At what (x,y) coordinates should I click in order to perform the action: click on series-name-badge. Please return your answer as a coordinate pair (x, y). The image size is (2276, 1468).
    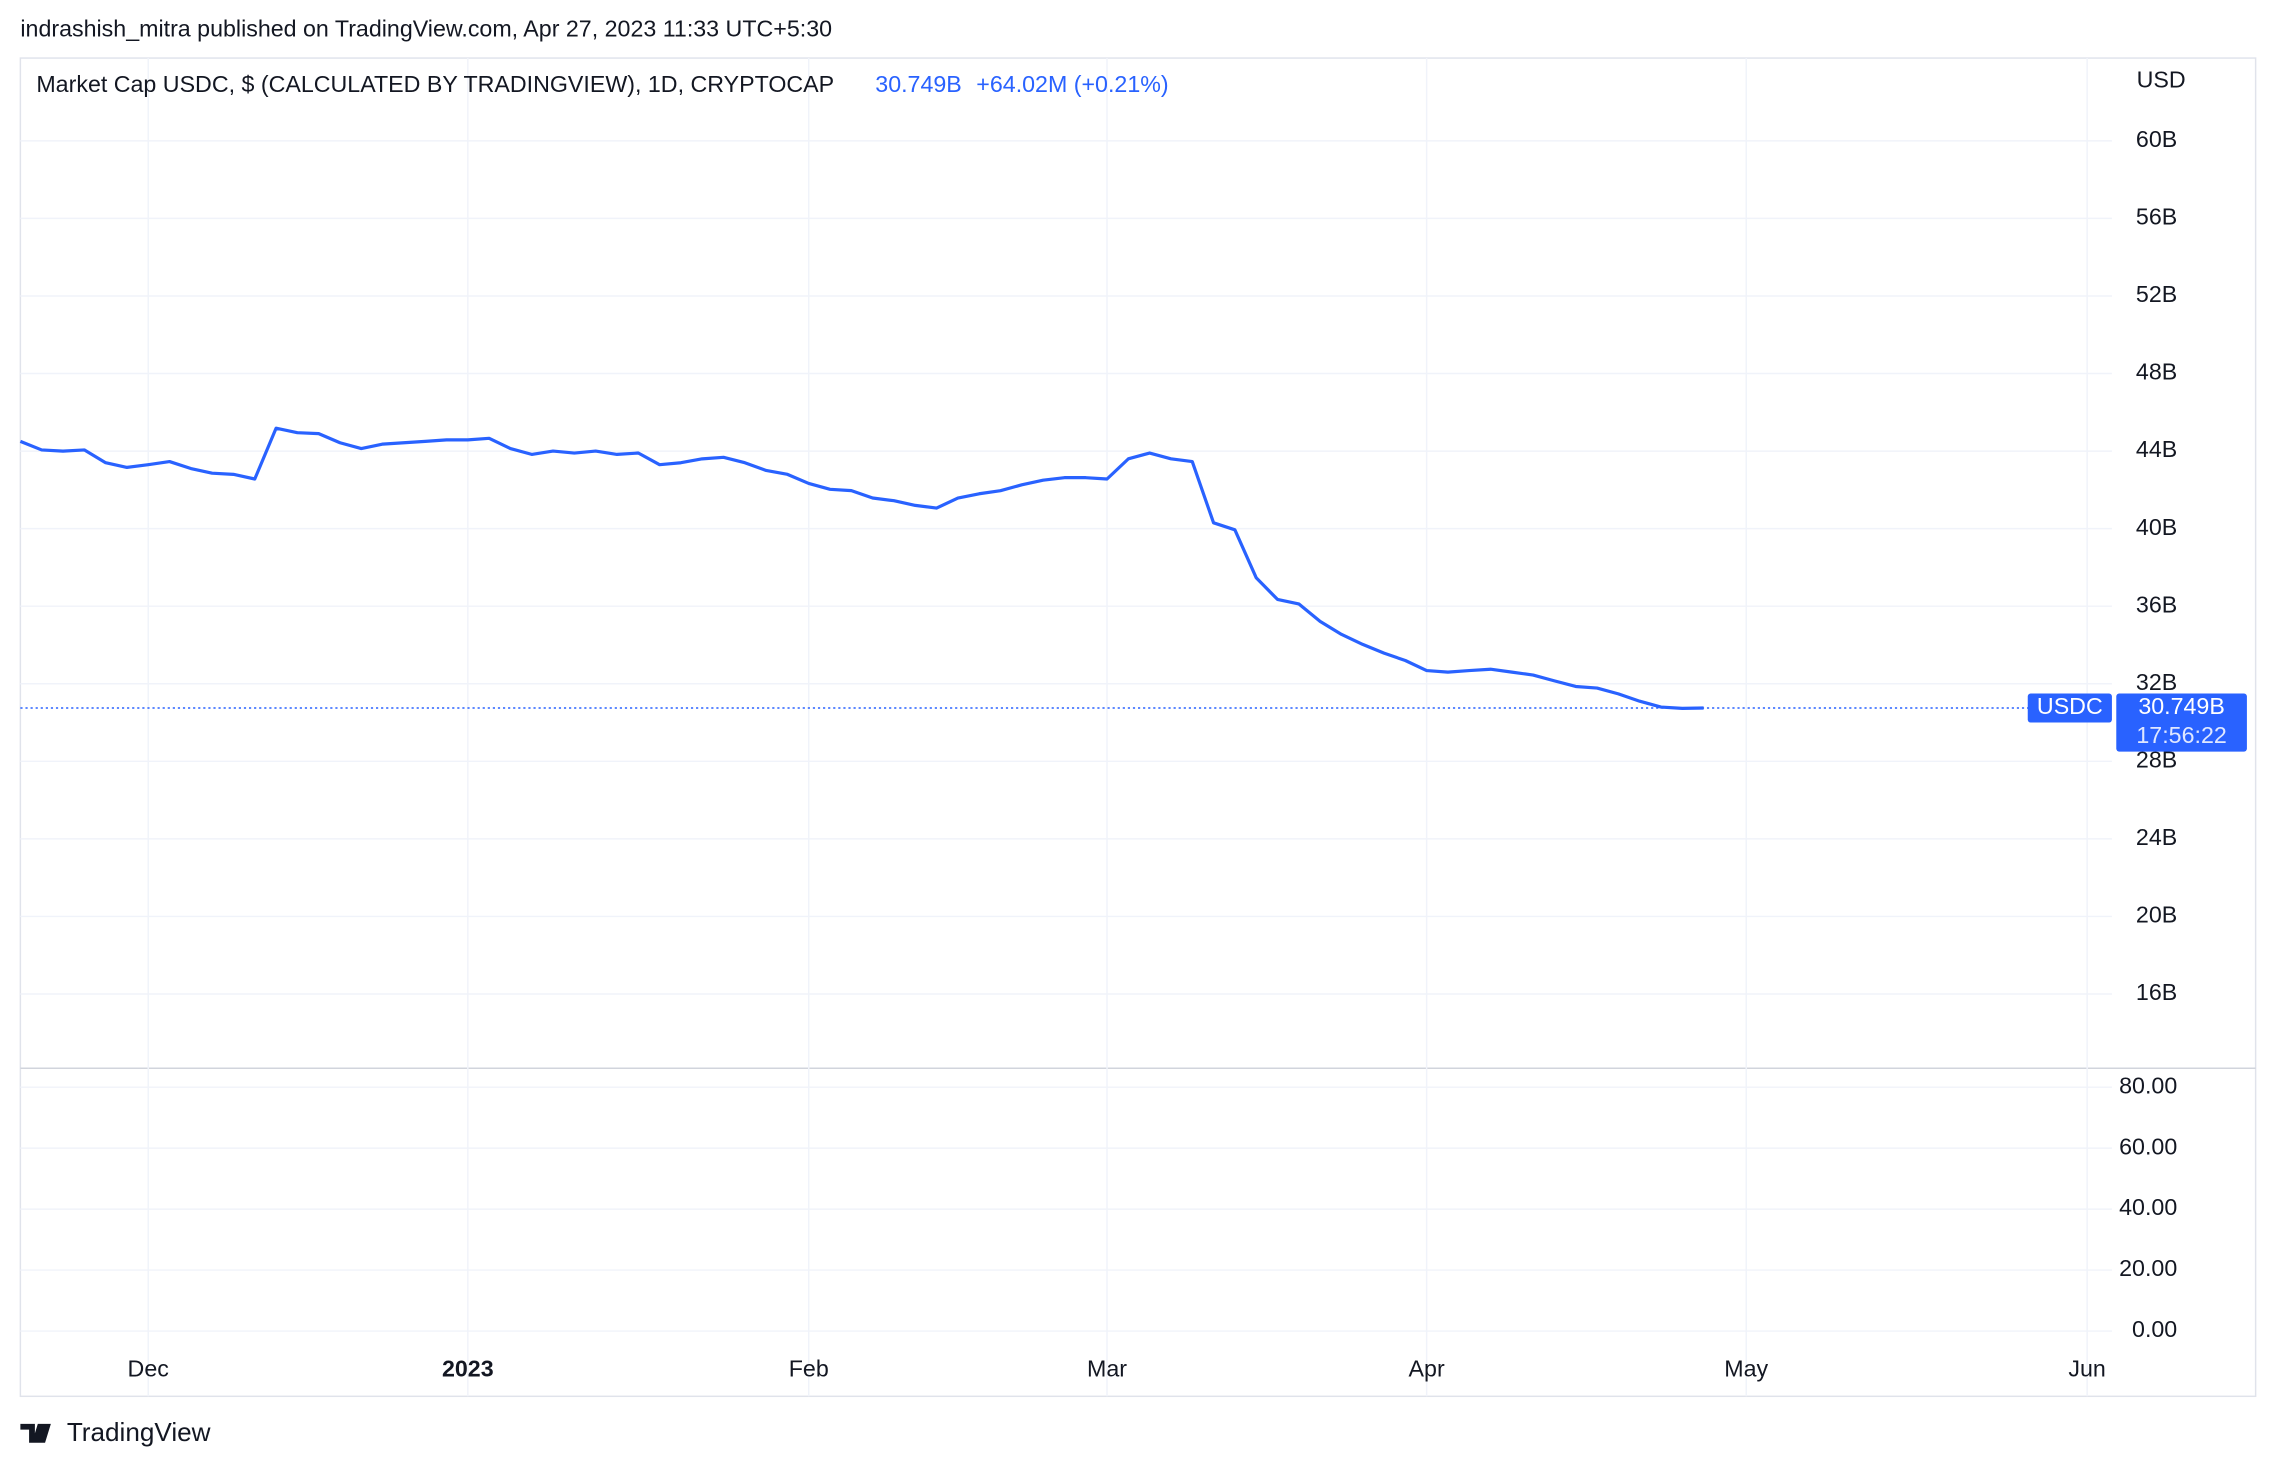
    Looking at the image, I should click on (2069, 708).